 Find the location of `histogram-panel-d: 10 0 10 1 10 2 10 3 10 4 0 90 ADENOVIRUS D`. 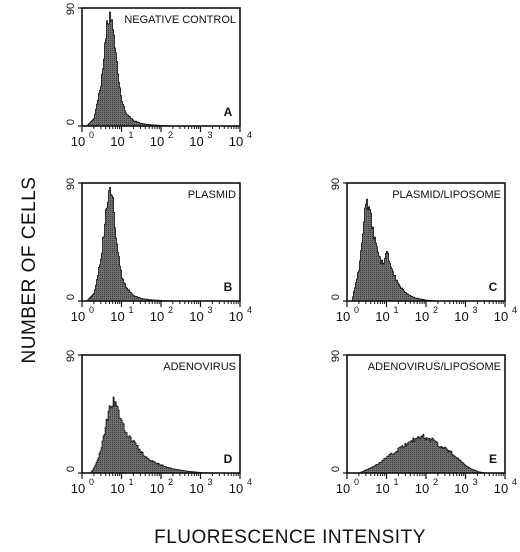

histogram-panel-d: 10 0 10 1 10 2 10 3 10 4 0 90 ADENOVIRUS D is located at coordinates (158, 423).